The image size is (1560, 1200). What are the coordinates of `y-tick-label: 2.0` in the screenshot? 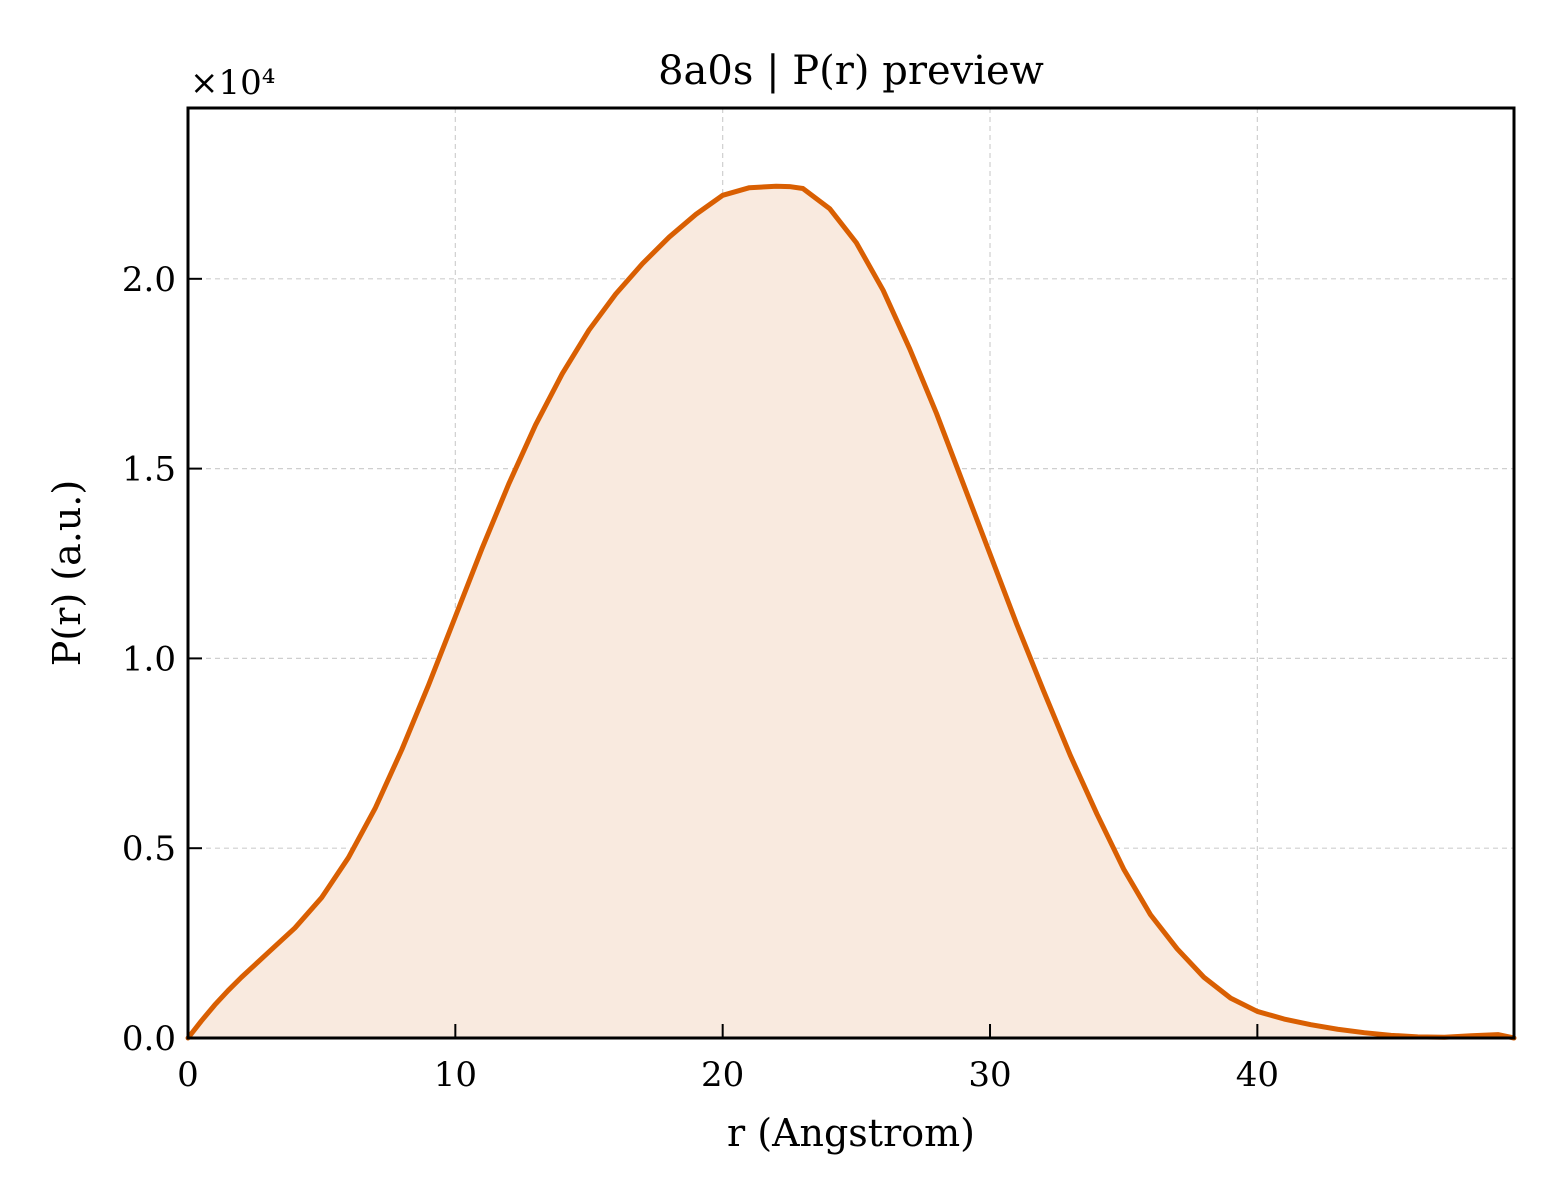 It's located at (149, 280).